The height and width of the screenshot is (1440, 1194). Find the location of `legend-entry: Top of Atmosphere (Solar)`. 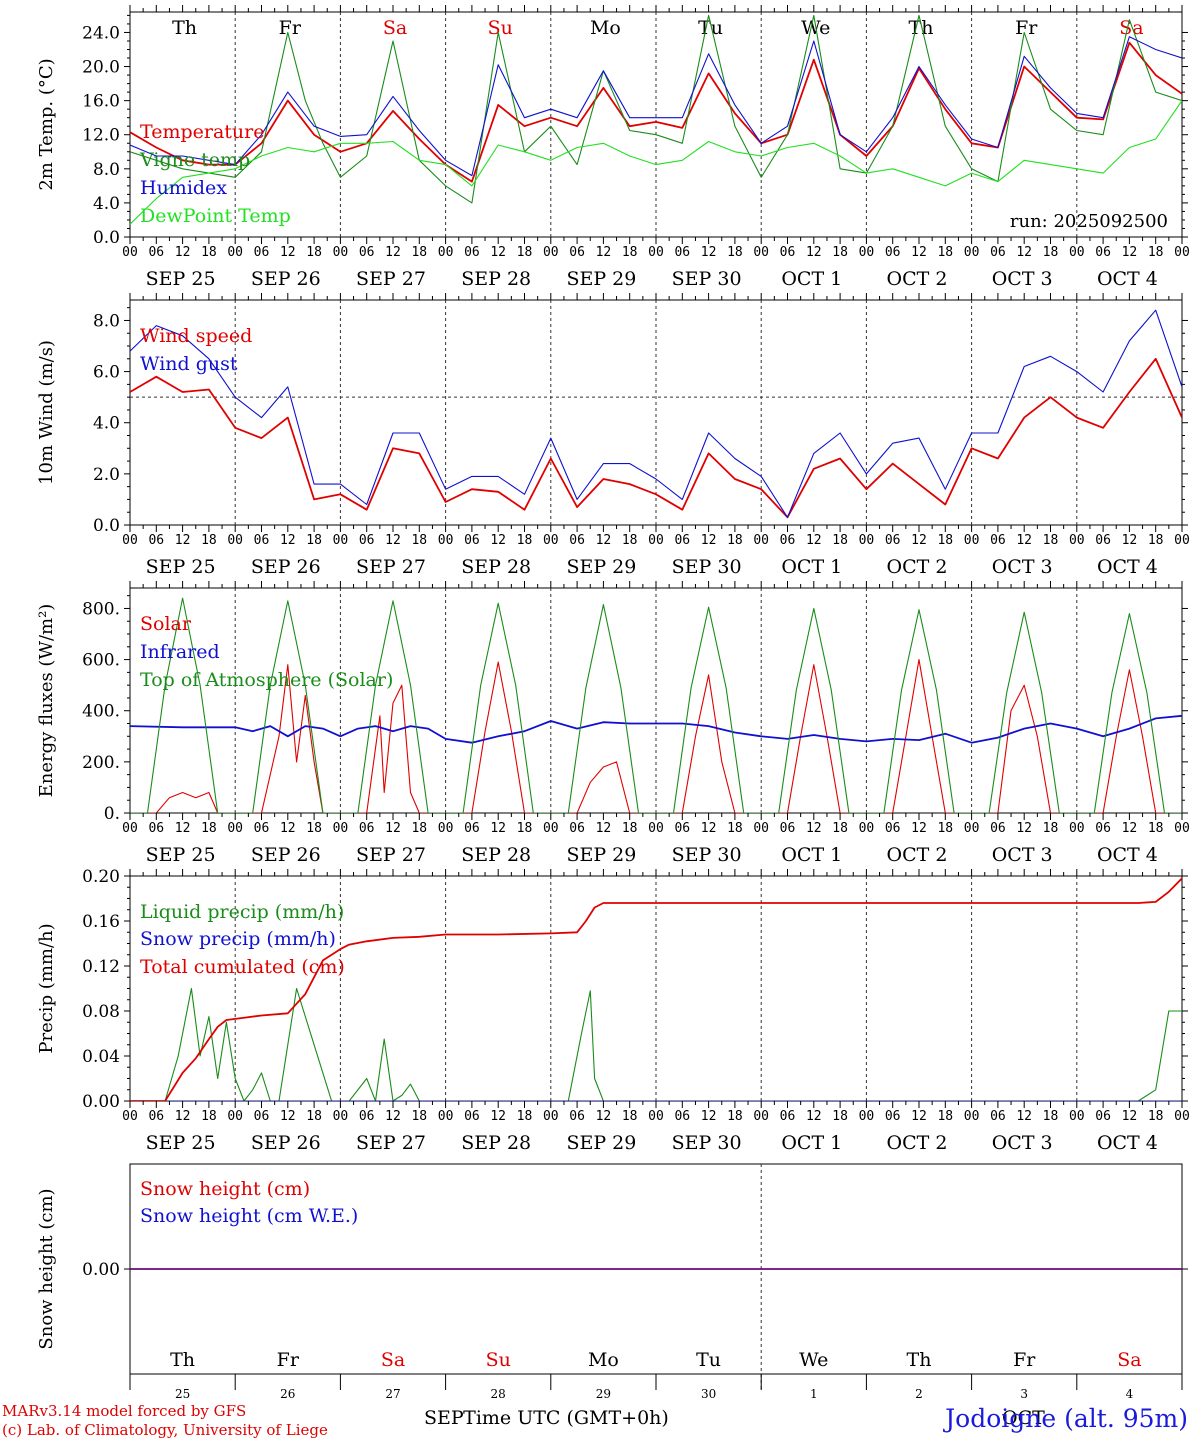

legend-entry: Top of Atmosphere (Solar) is located at coordinates (266, 680).